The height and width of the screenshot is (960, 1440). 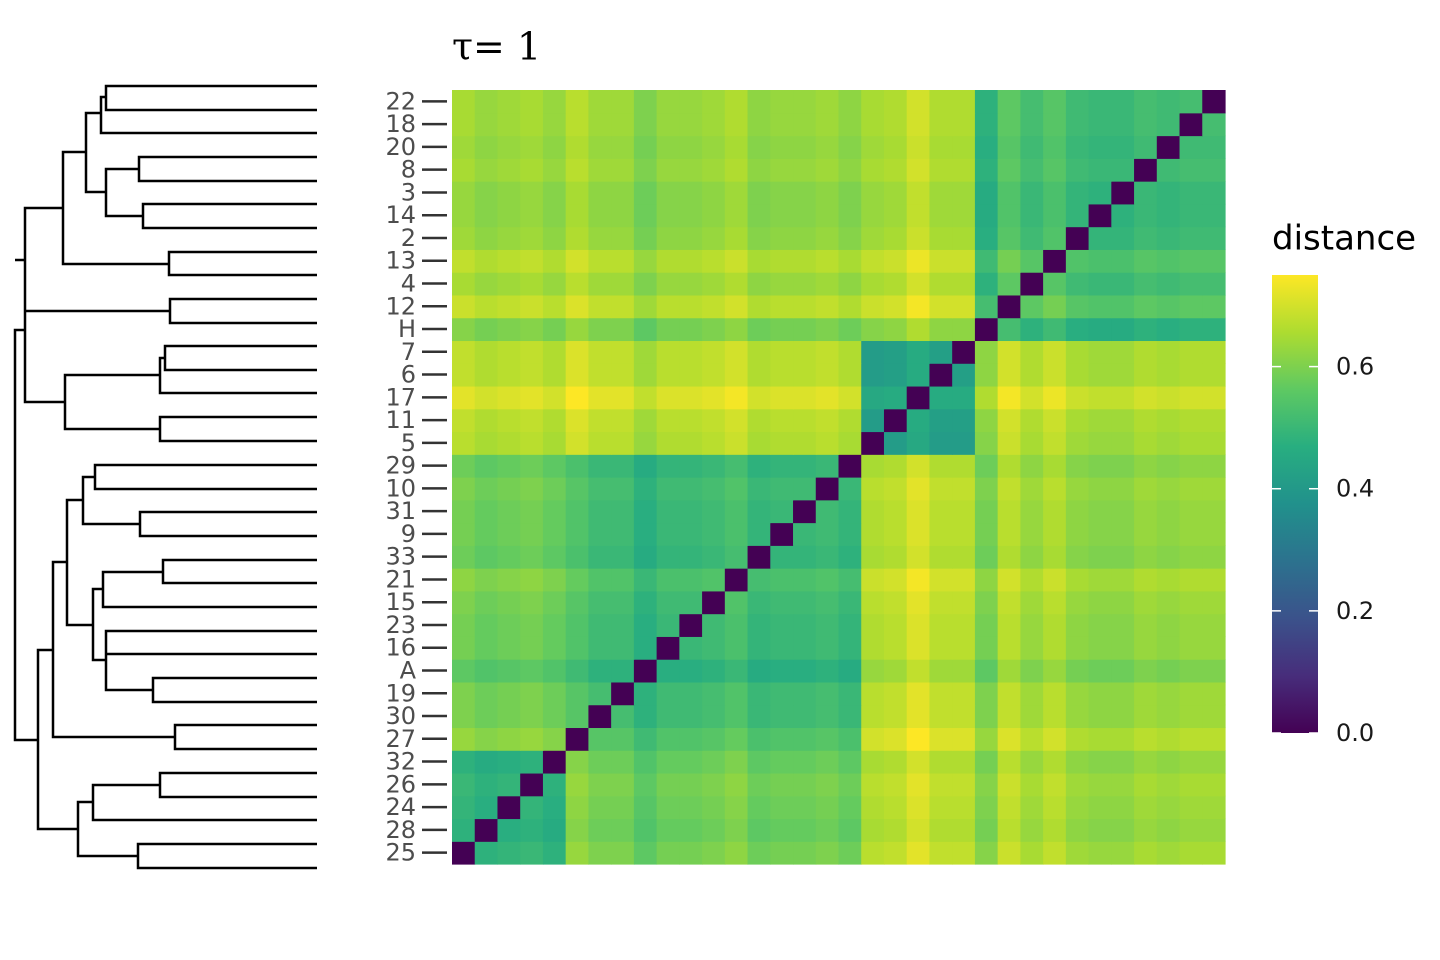 What do you see at coordinates (1355, 367) in the screenshot?
I see `colorbar-tick-label: 0.6` at bounding box center [1355, 367].